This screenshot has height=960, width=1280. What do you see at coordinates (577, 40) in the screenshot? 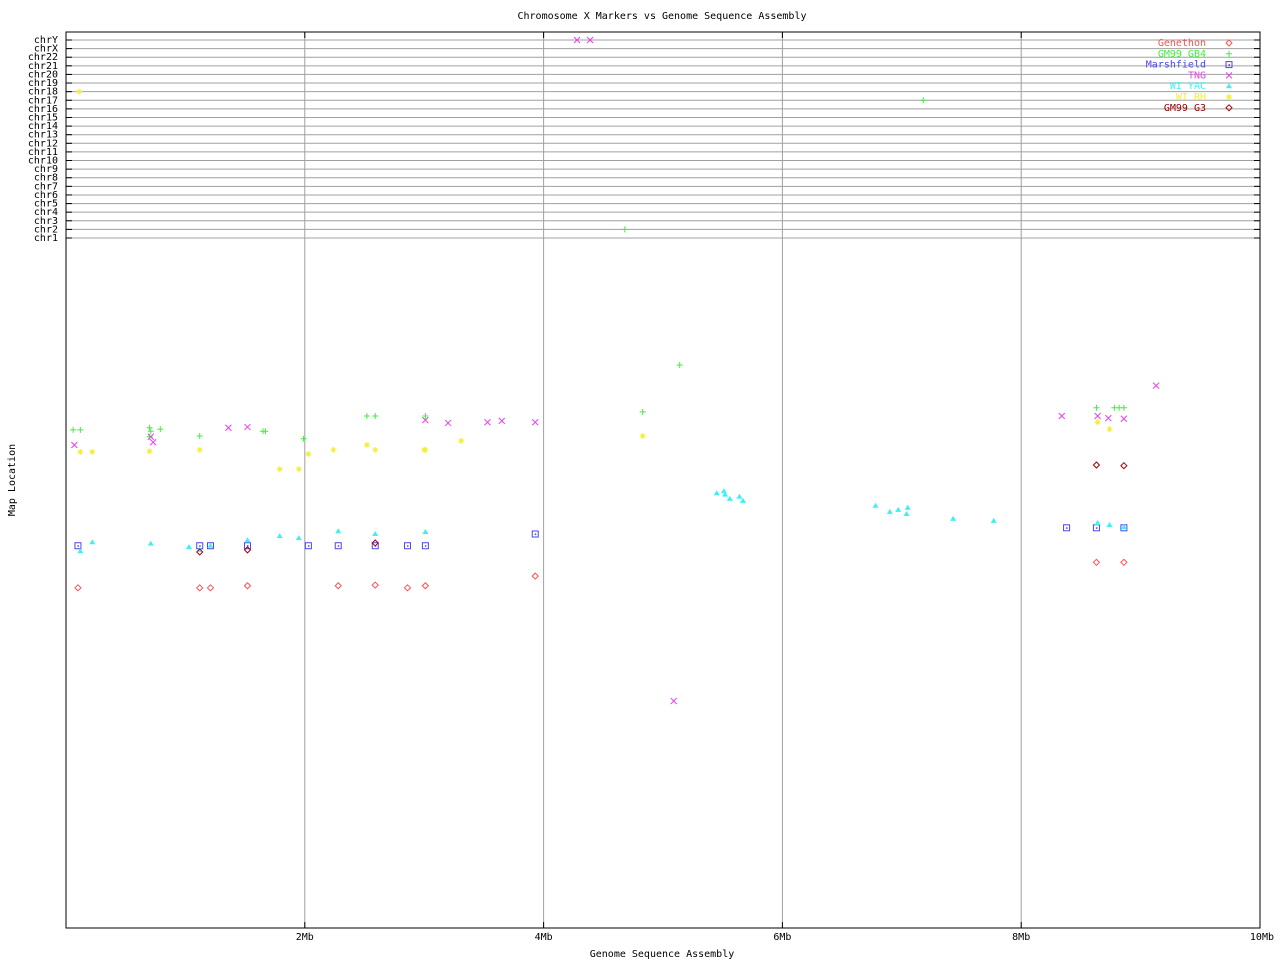
I see `data-point-chrY` at bounding box center [577, 40].